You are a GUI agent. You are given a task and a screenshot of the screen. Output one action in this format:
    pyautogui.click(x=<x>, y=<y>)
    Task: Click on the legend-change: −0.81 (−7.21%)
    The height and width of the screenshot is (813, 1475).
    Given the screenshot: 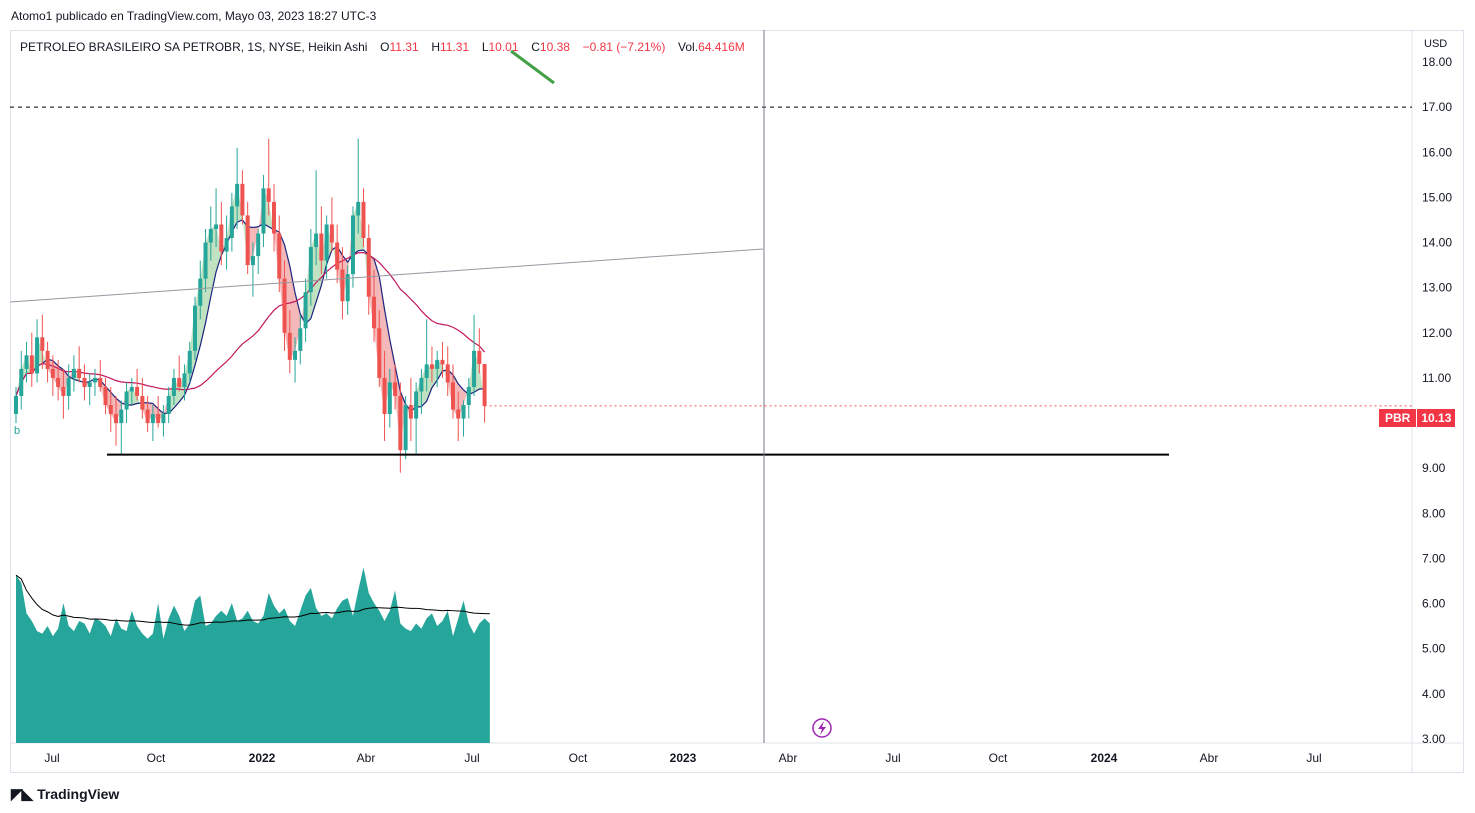 What is the action you would take?
    pyautogui.click(x=624, y=47)
    